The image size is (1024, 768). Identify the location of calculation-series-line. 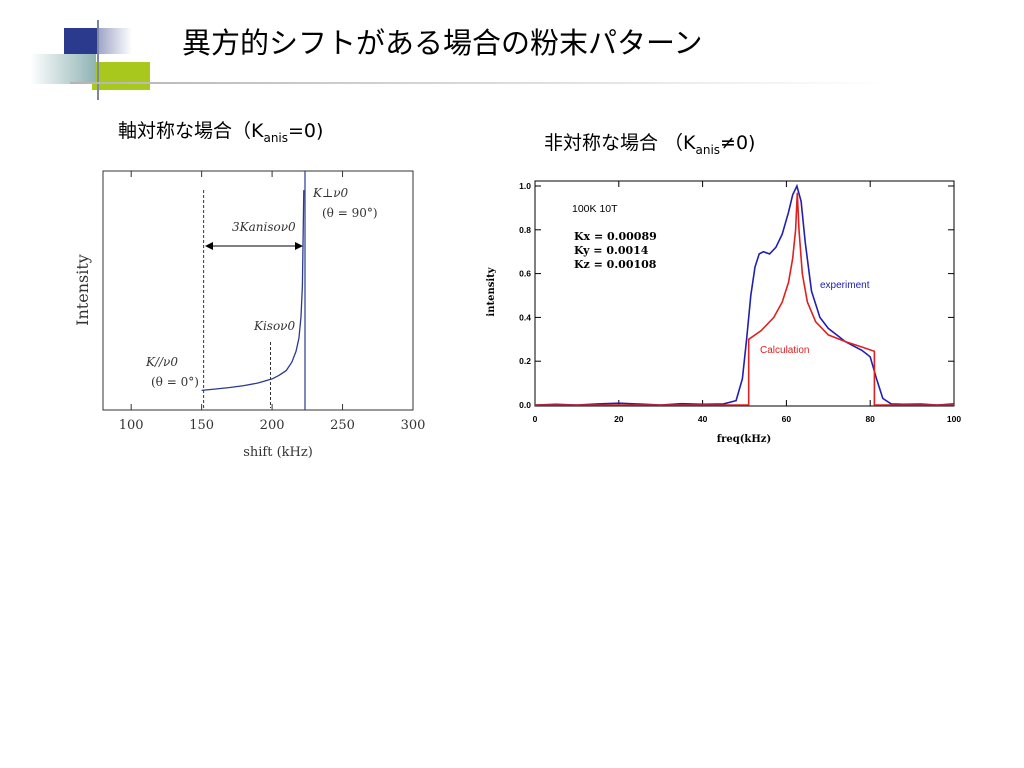
(744, 299).